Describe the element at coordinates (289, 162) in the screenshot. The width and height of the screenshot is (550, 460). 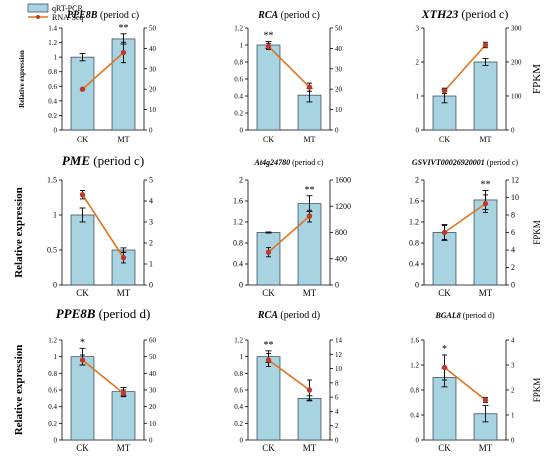
I see `panel-title: At4g24780 (period c)` at that location.